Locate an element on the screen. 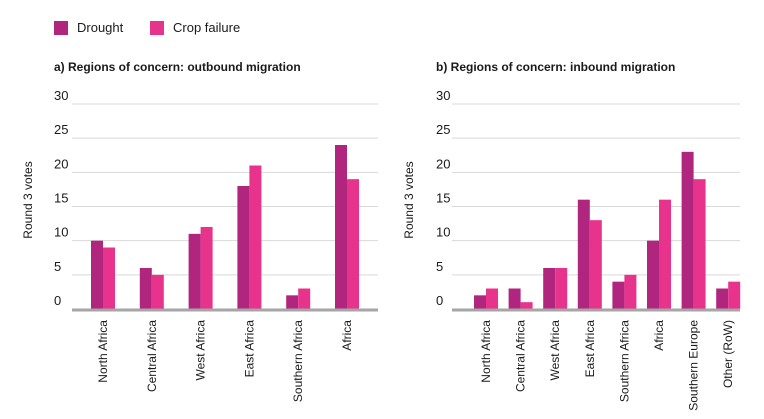  bar-drought-other-row is located at coordinates (722, 298).